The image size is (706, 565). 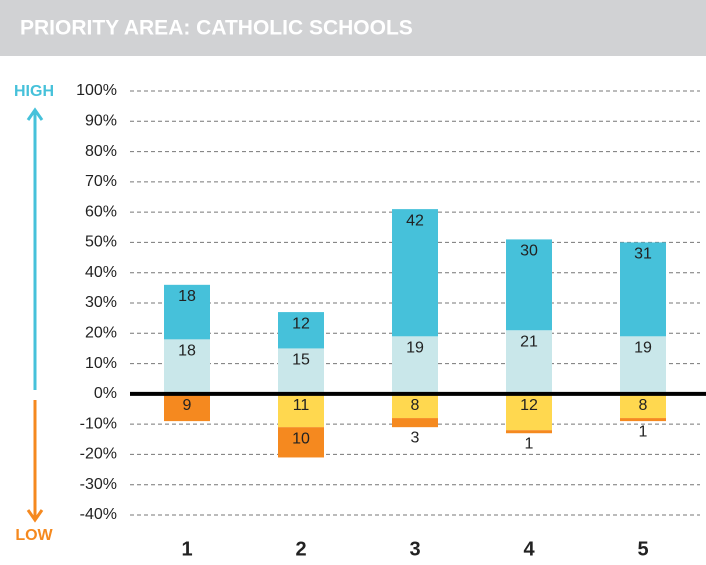 What do you see at coordinates (96, 90) in the screenshot?
I see `y-tick-label: 100%` at bounding box center [96, 90].